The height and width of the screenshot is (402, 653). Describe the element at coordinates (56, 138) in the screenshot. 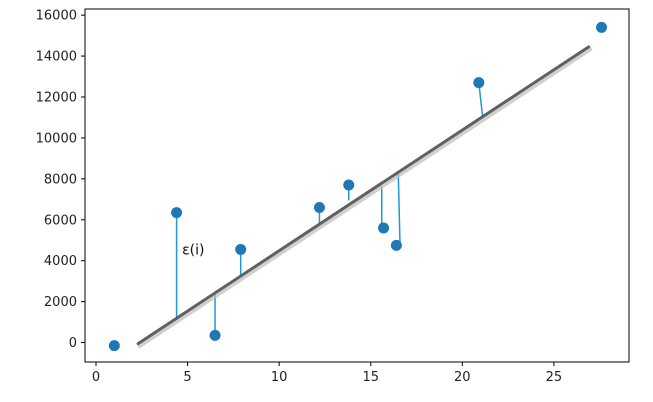

I see `y-tick-label-10000: 10000` at that location.